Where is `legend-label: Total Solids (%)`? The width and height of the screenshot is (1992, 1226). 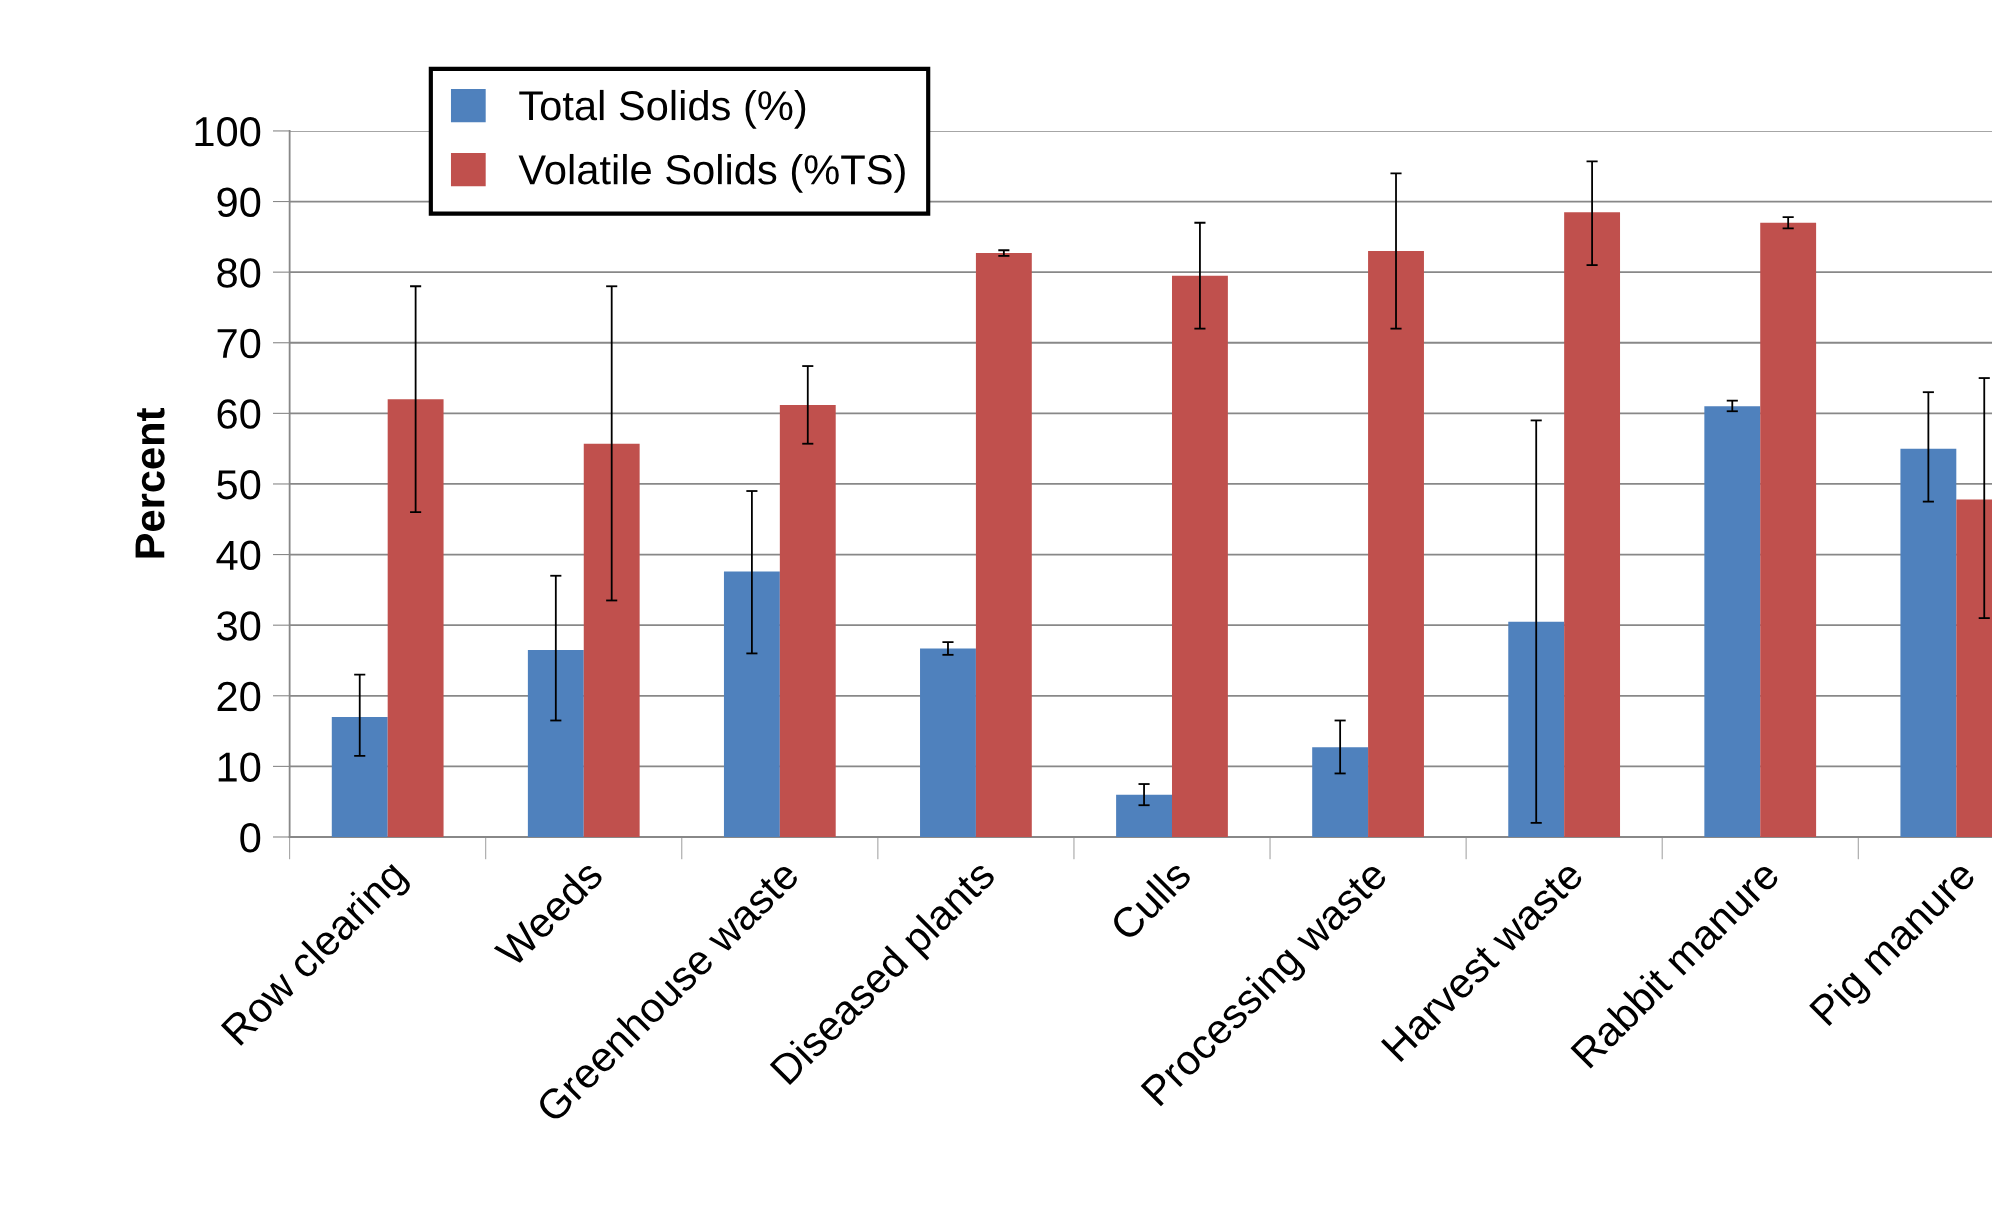 legend-label: Total Solids (%) is located at coordinates (662, 109).